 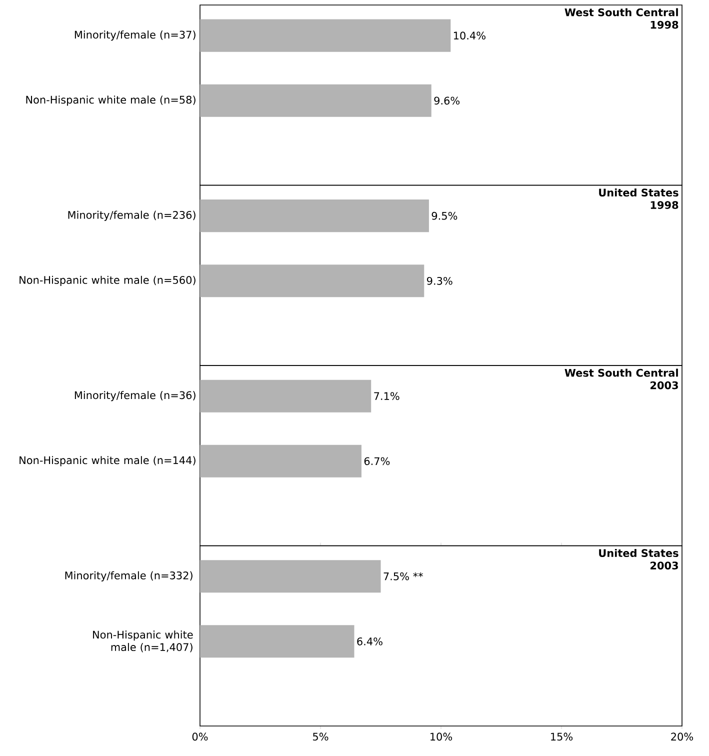 I want to click on data-label: 6.4%, so click(x=369, y=641).